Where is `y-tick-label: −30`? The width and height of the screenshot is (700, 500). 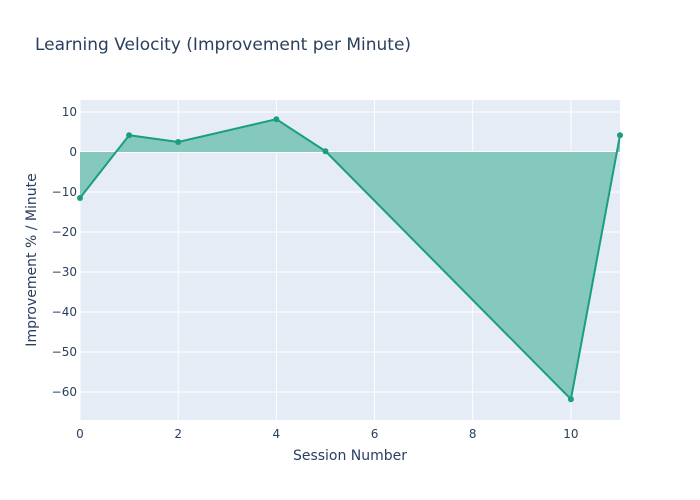 y-tick-label: −30 is located at coordinates (64, 272).